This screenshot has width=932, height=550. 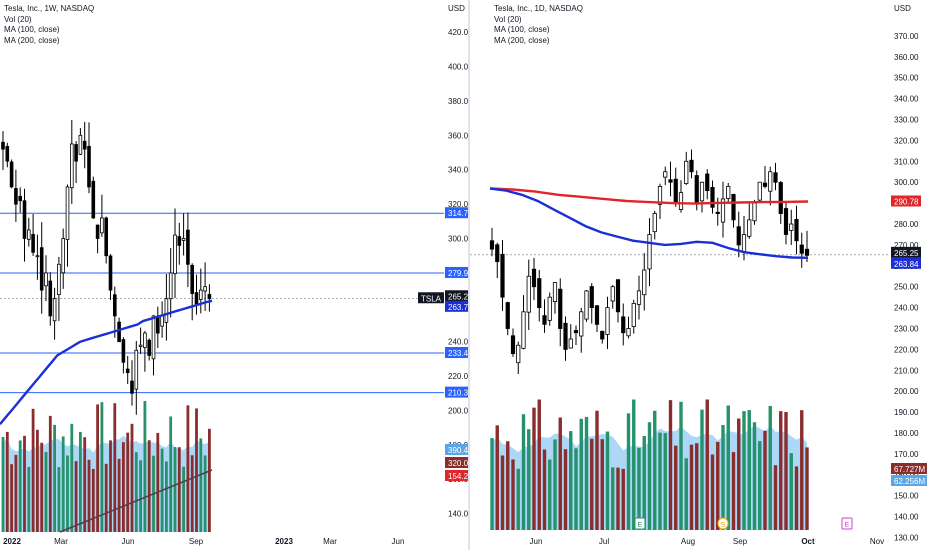 I want to click on daily-volume-indicator: Vol (20), so click(x=508, y=19).